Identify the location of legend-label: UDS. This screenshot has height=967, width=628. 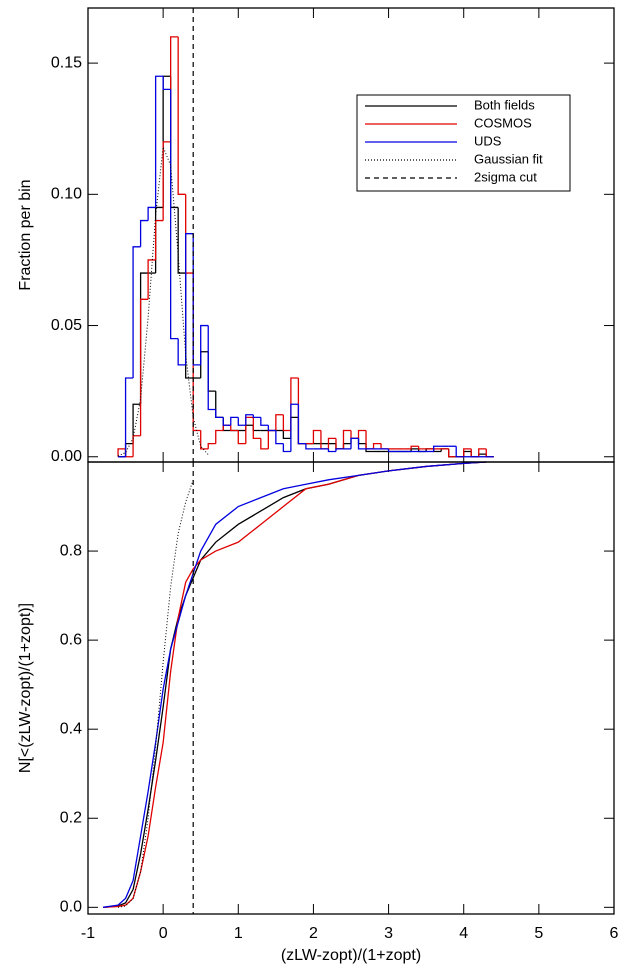
(488, 140).